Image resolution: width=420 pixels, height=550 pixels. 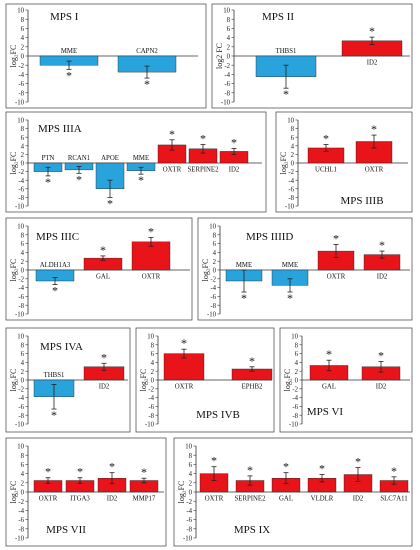 I want to click on category-label-itga3: ITGA3, so click(x=80, y=499).